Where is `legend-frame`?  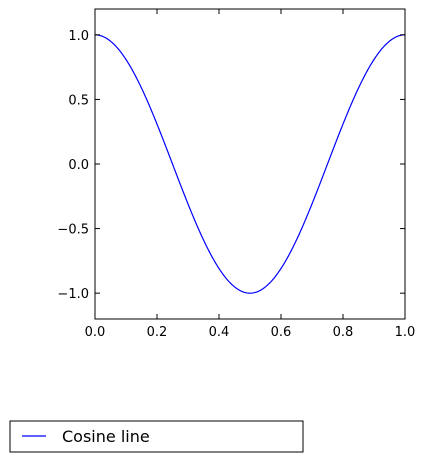 legend-frame is located at coordinates (156, 436).